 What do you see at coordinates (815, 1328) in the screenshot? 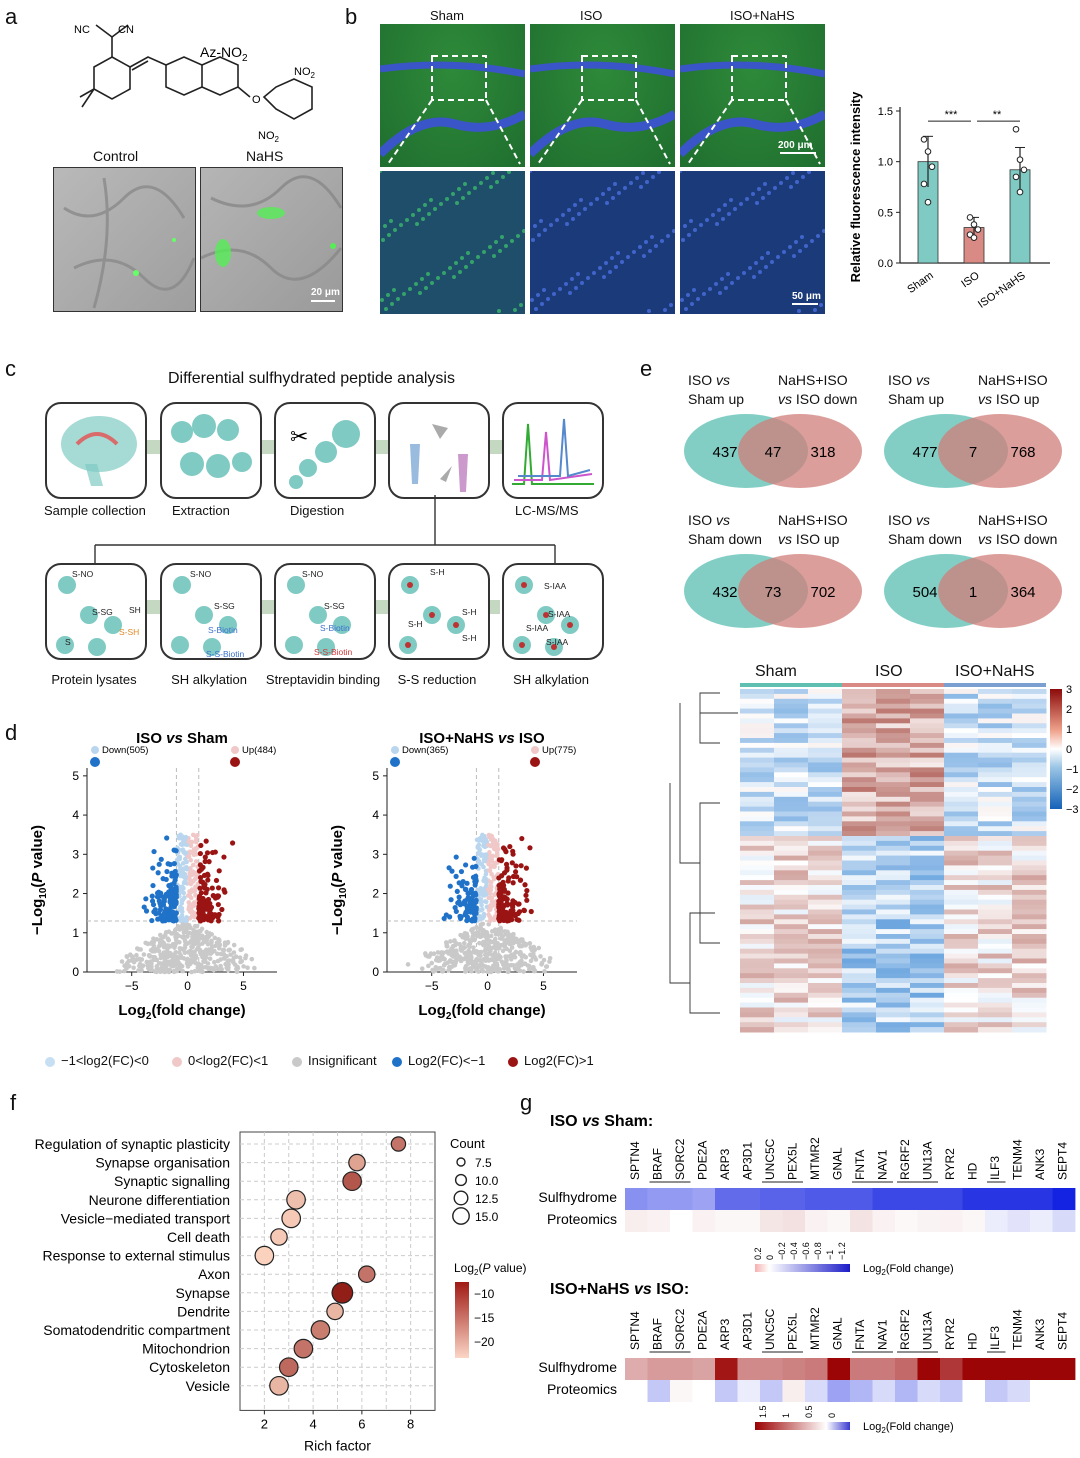
I see `gene-label: MTMR2` at bounding box center [815, 1328].